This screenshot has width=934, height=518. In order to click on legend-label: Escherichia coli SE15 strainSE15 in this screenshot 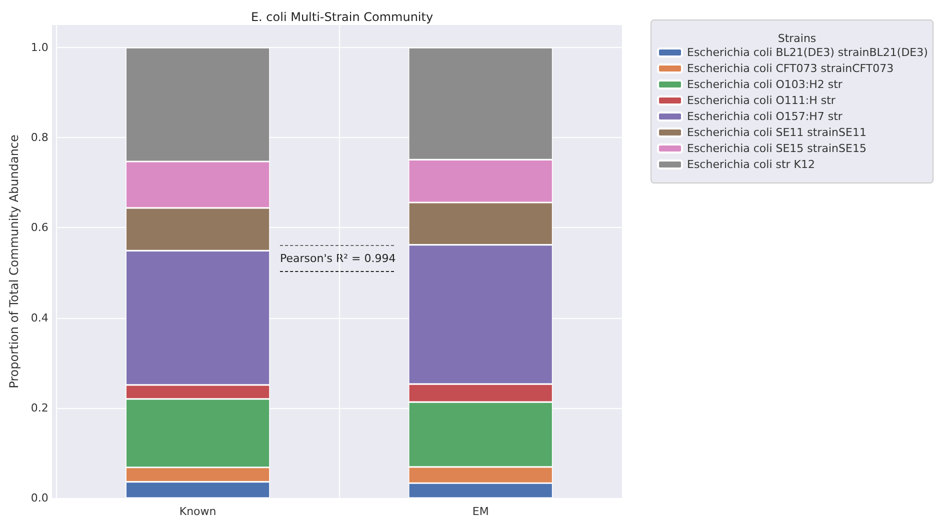, I will do `click(776, 148)`.